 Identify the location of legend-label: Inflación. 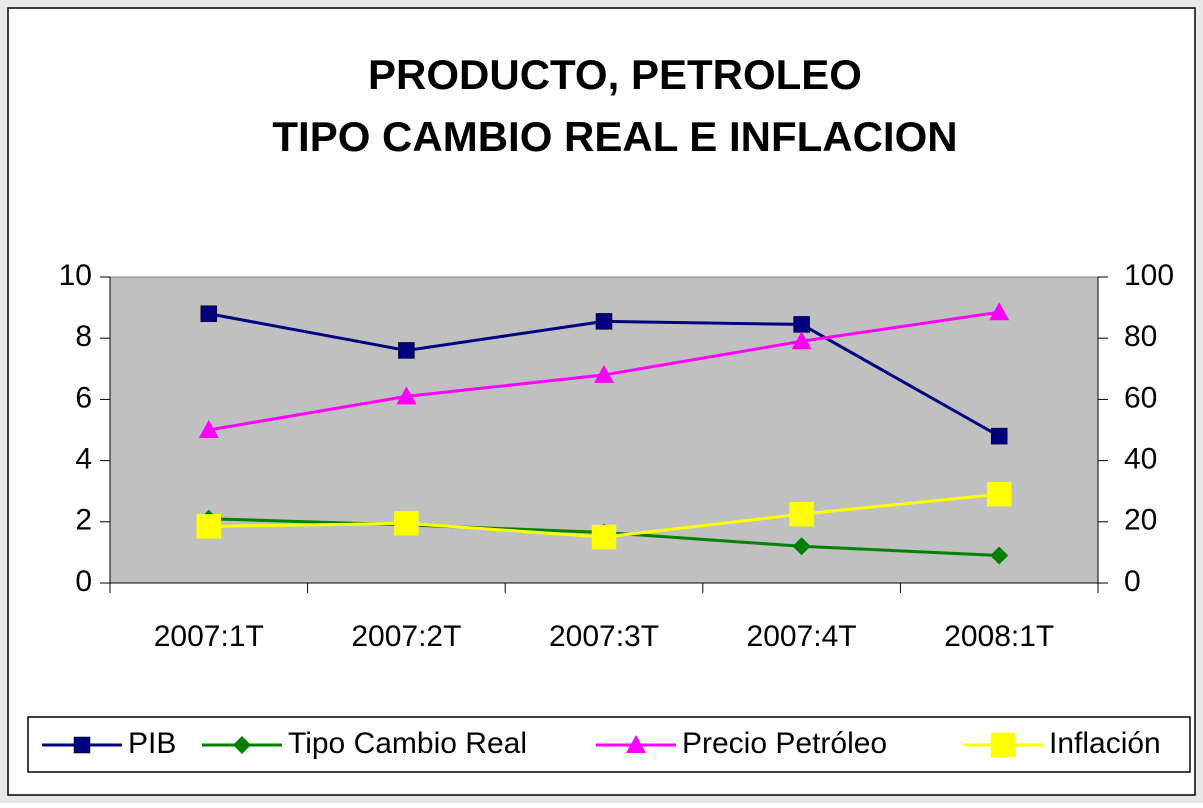
(1105, 743).